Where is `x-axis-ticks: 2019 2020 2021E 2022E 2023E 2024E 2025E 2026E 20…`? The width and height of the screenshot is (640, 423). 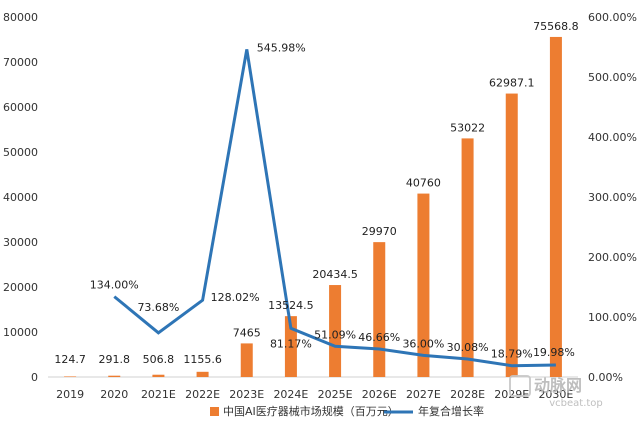
x-axis-ticks: 2019 2020 2021E 2022E 2023E 2024E 2025E 2026E 20… is located at coordinates (314, 394).